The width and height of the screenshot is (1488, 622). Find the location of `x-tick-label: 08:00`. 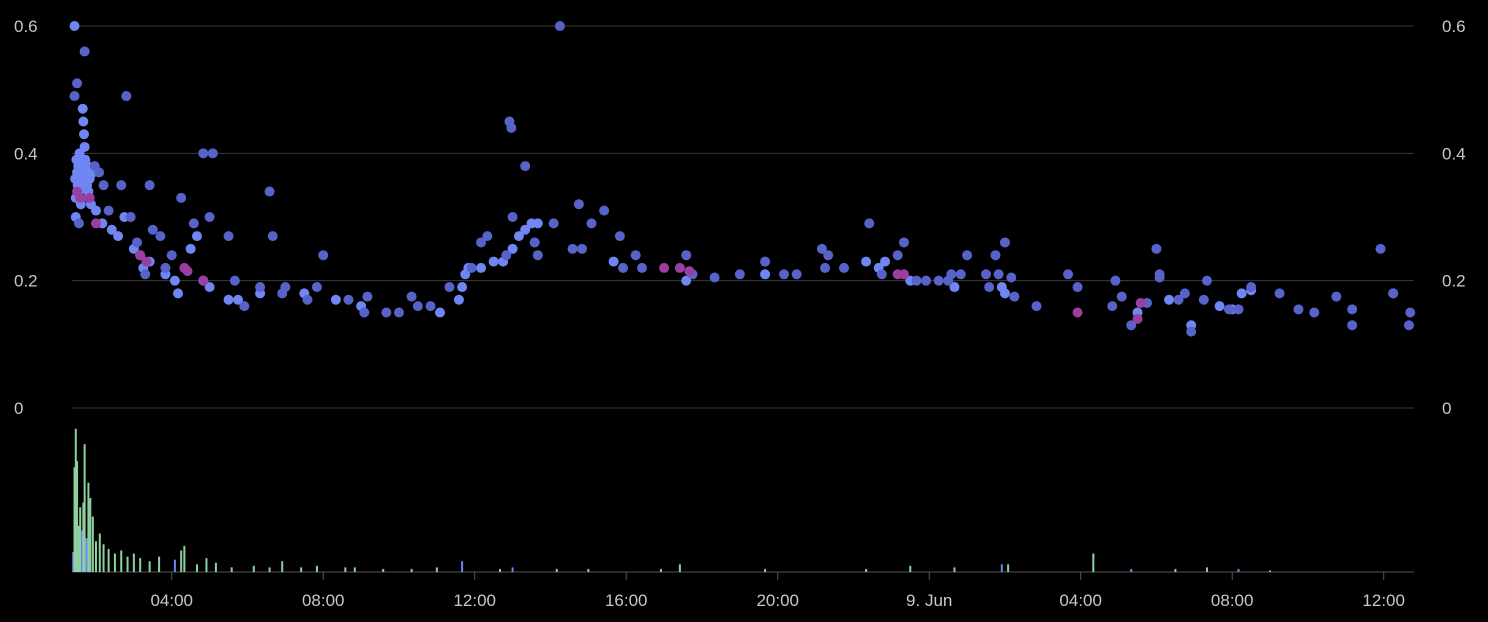

x-tick-label: 08:00 is located at coordinates (323, 600).